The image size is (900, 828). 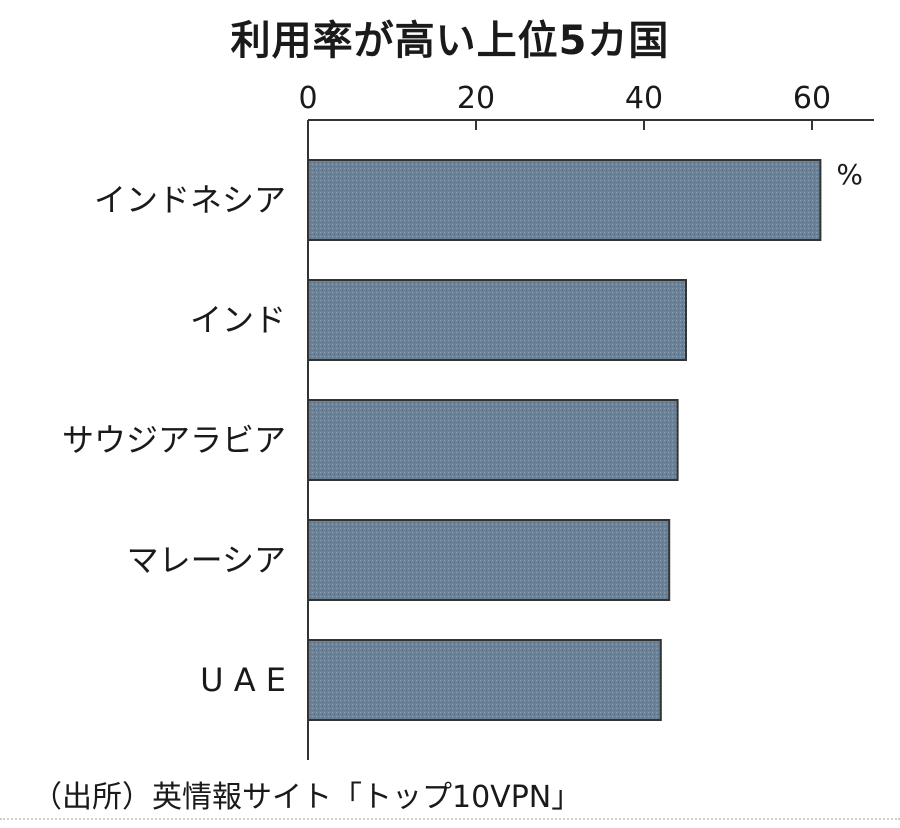 What do you see at coordinates (450, 819) in the screenshot?
I see `bottom-divider` at bounding box center [450, 819].